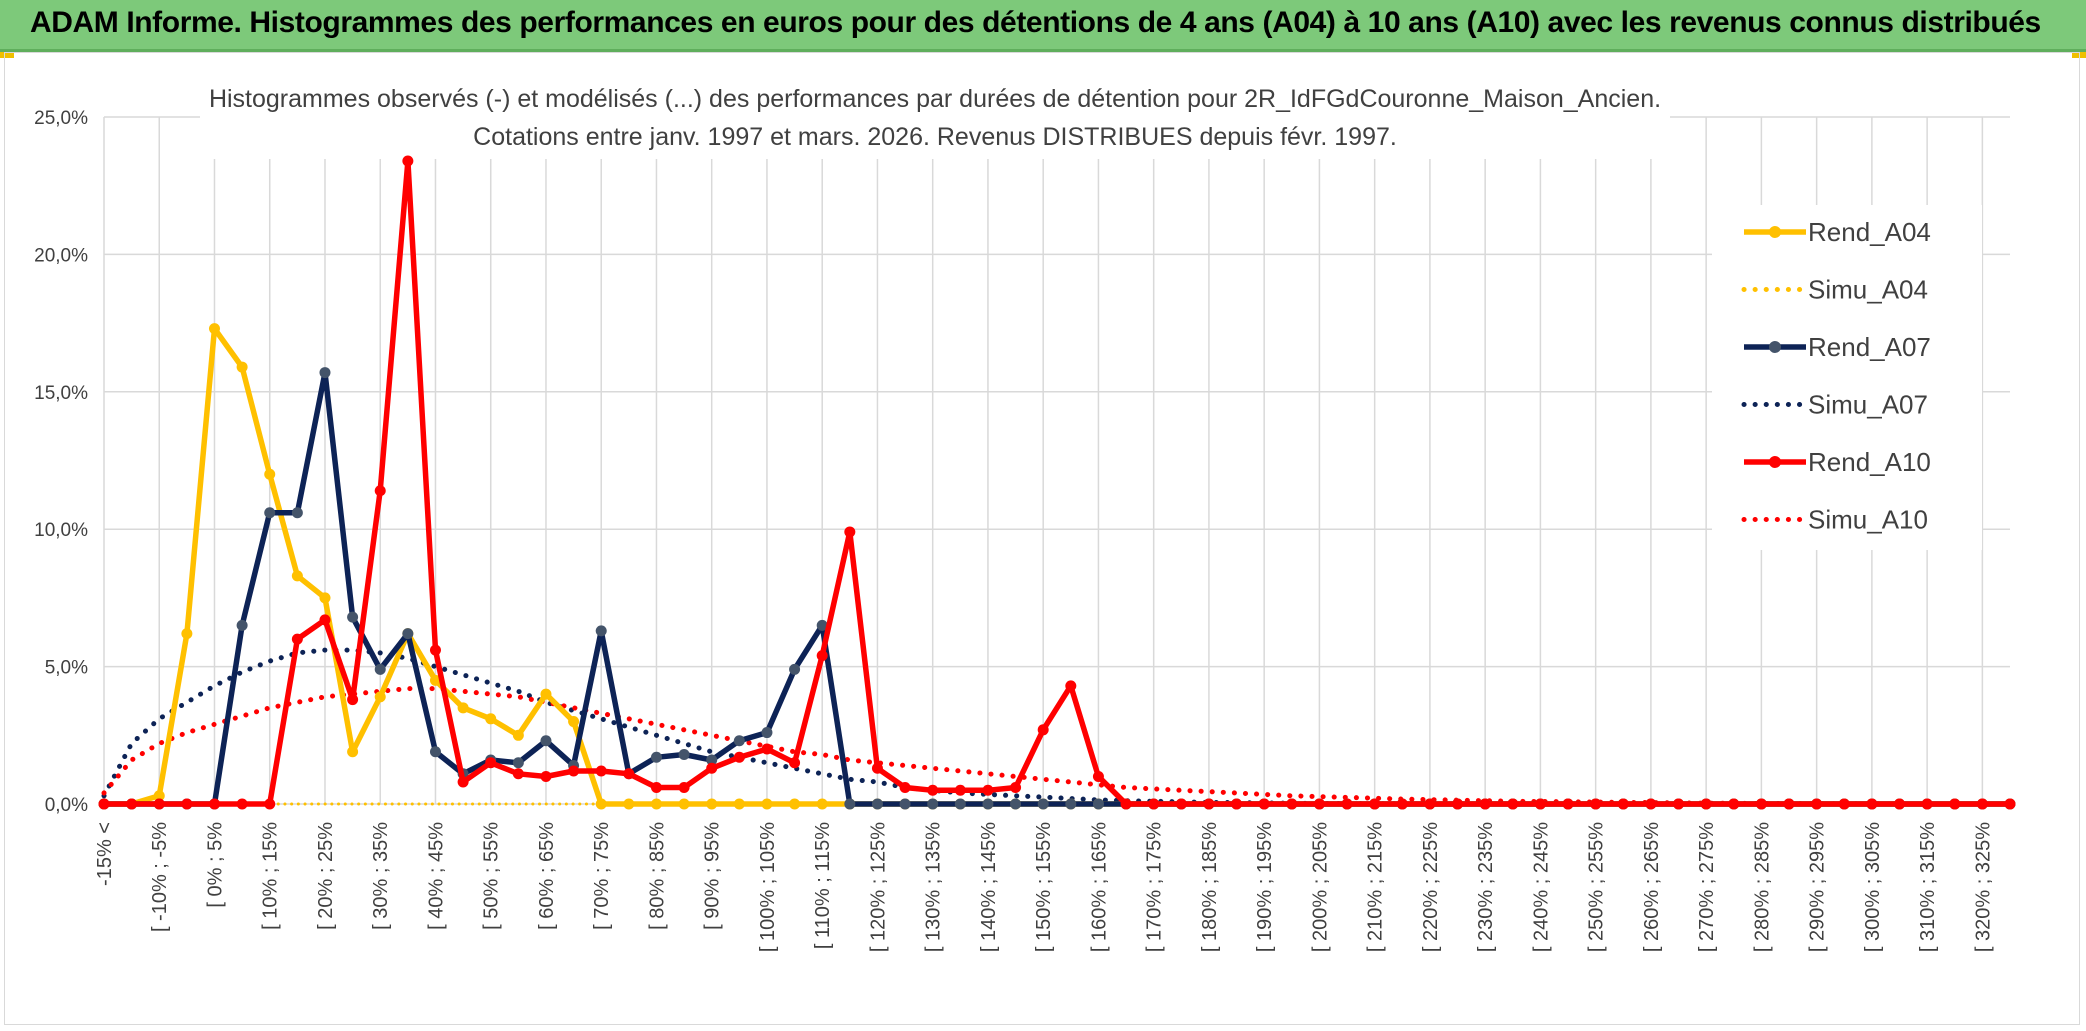 This screenshot has width=2086, height=1031. What do you see at coordinates (492, 876) in the screenshot?
I see `x-tick-label: [ 50% ; 55%` at bounding box center [492, 876].